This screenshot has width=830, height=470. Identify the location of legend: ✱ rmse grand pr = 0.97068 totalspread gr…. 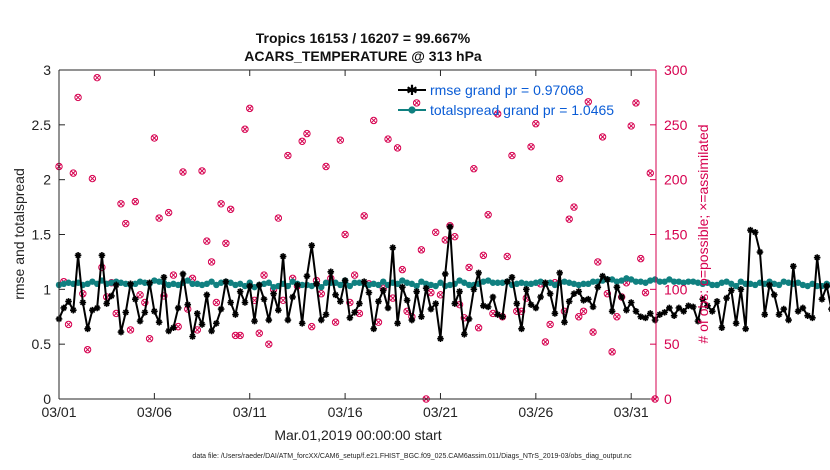
(506, 100).